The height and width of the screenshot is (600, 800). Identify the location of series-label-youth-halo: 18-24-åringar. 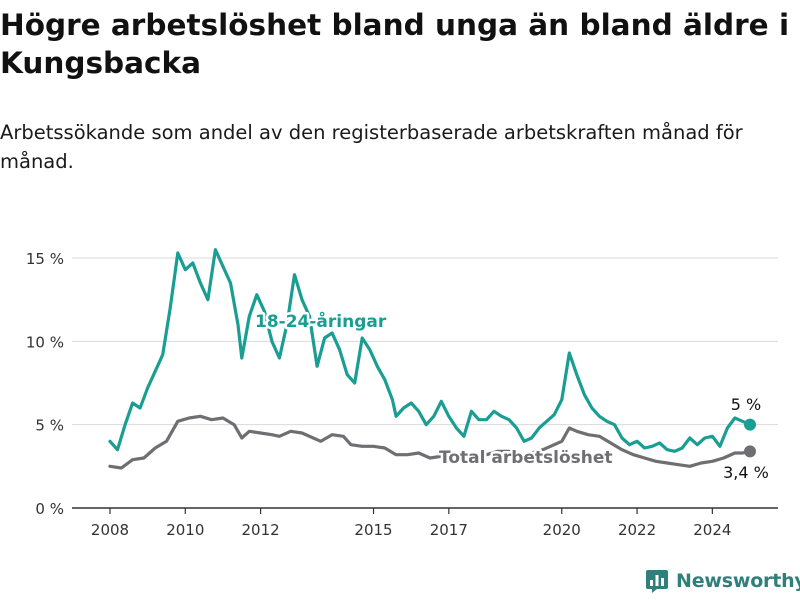
(321, 321).